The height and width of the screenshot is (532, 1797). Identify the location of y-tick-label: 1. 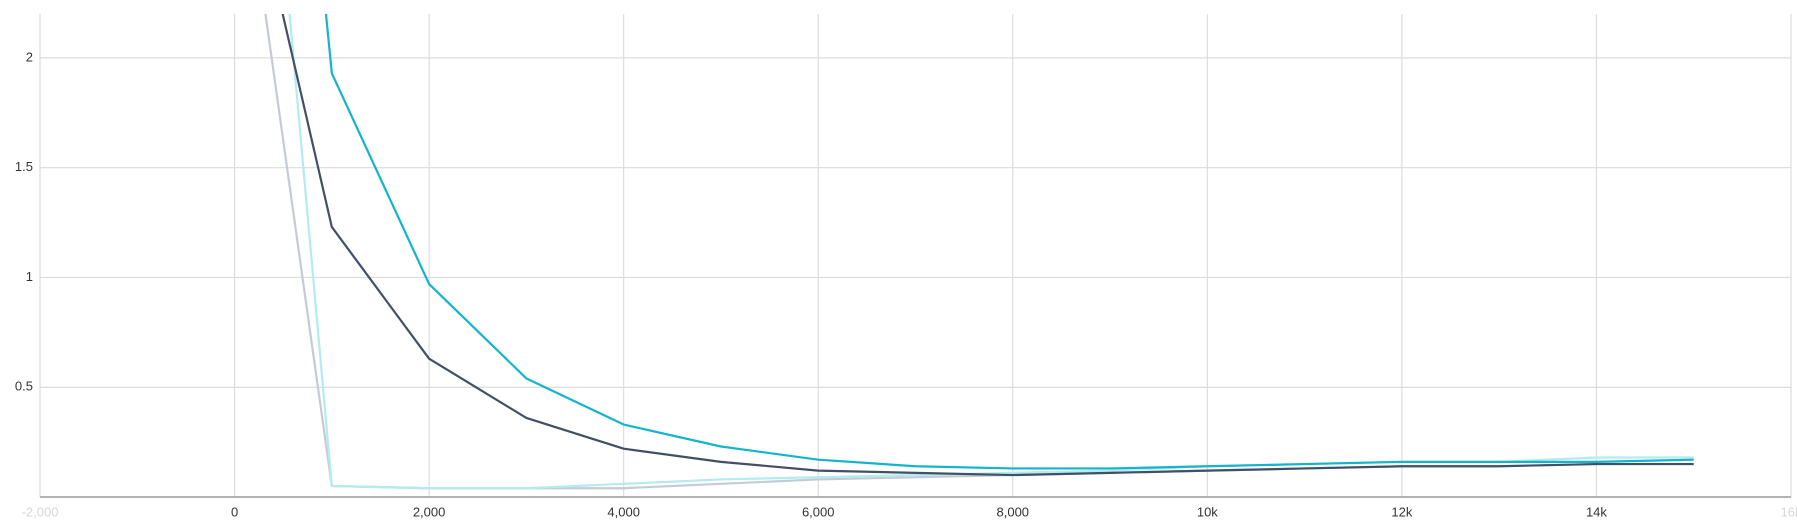
(29, 276).